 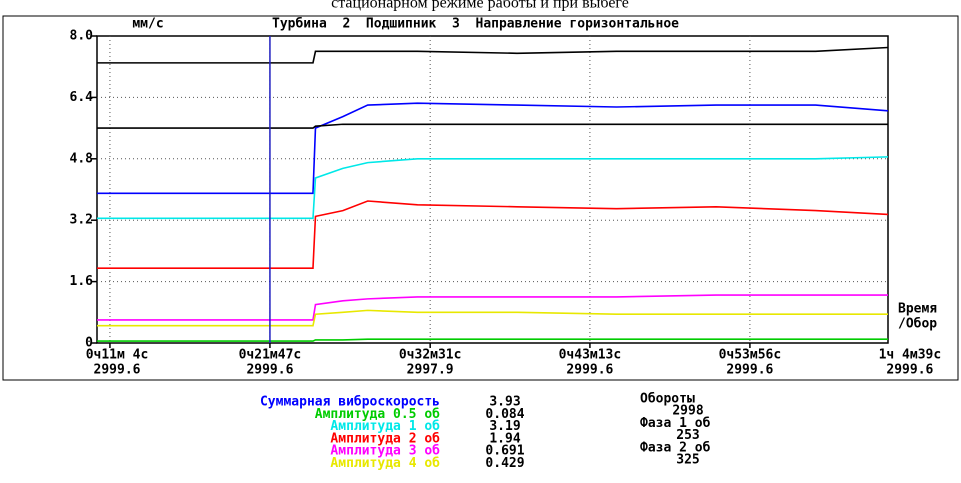 I want to click on readout-label: Фаза 2 об, so click(x=675, y=448).